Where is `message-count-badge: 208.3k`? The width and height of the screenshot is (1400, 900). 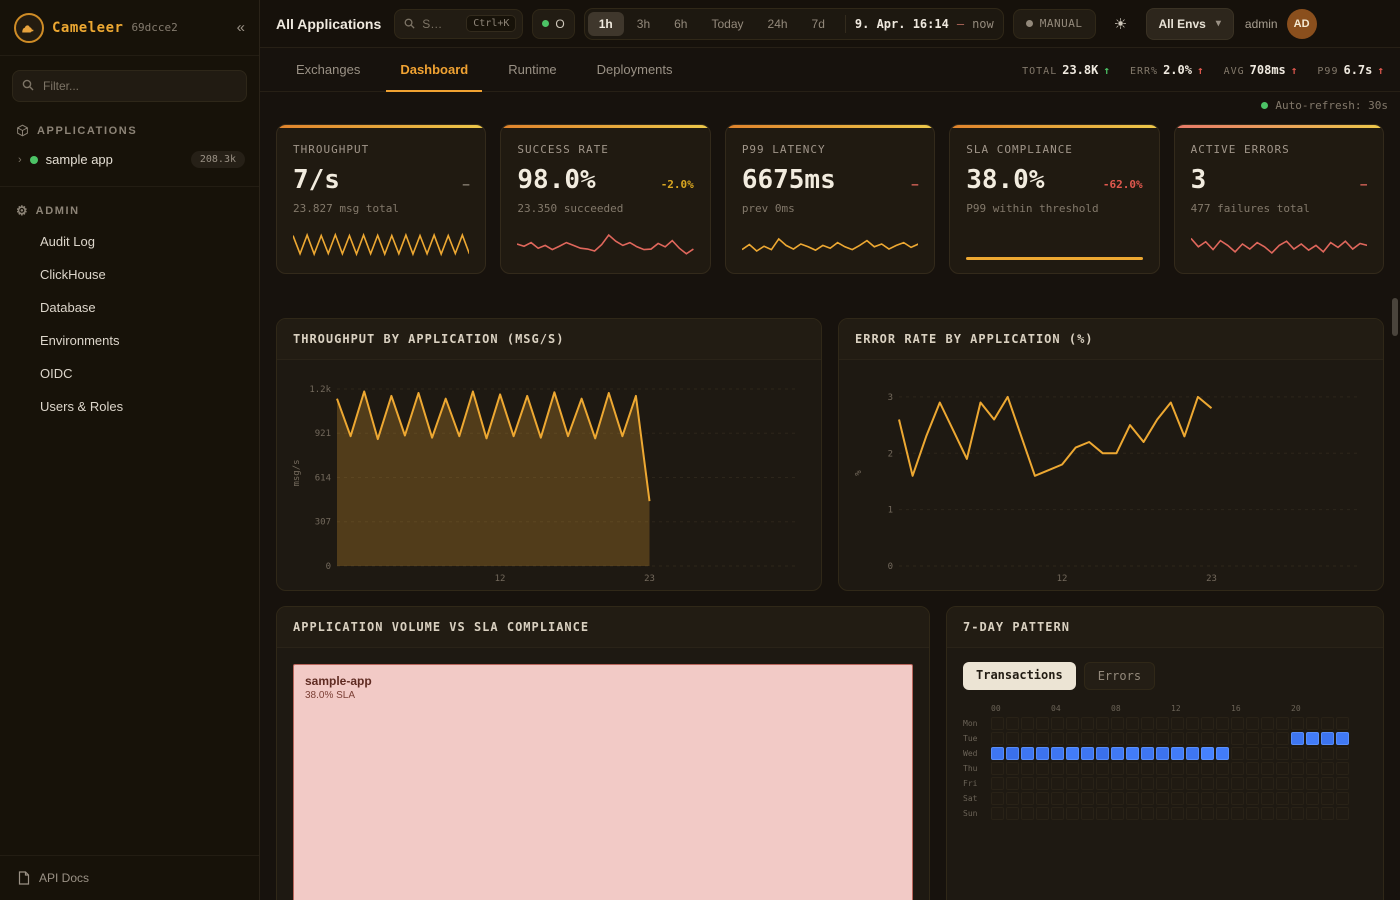
message-count-badge: 208.3k is located at coordinates (217, 159).